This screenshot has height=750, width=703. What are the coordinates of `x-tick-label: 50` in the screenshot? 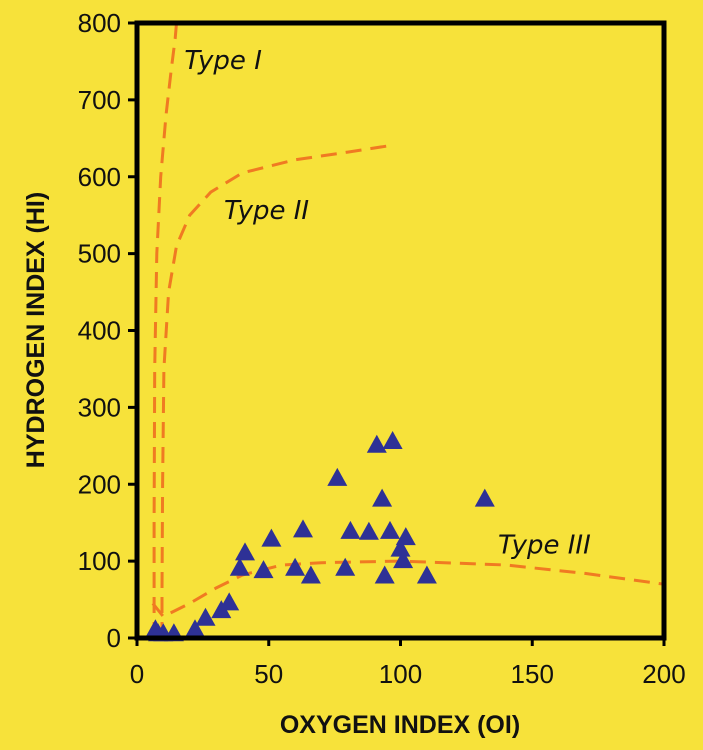 It's located at (268, 674).